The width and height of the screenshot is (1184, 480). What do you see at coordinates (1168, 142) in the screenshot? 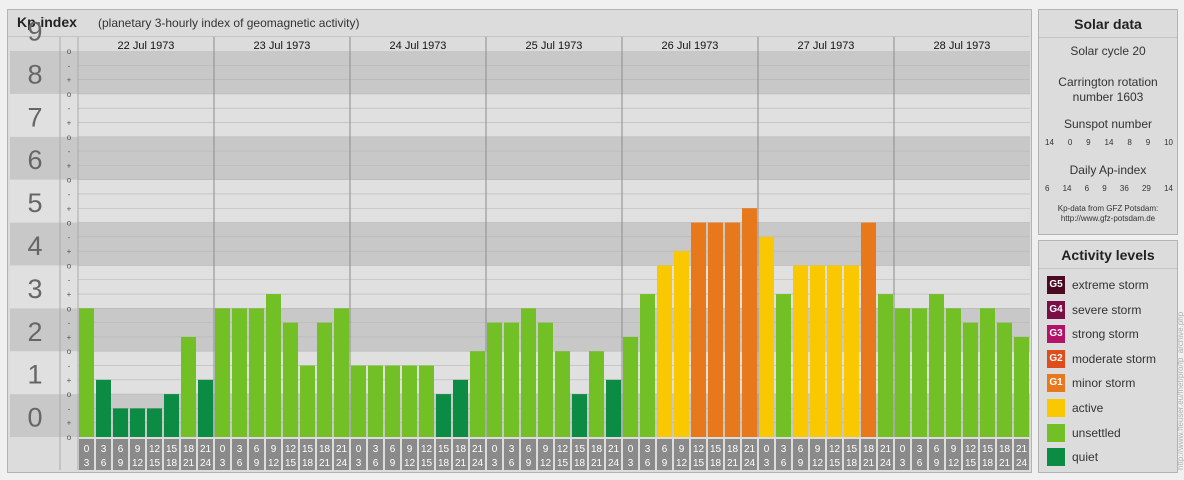
I see `sunspot-value: 10` at bounding box center [1168, 142].